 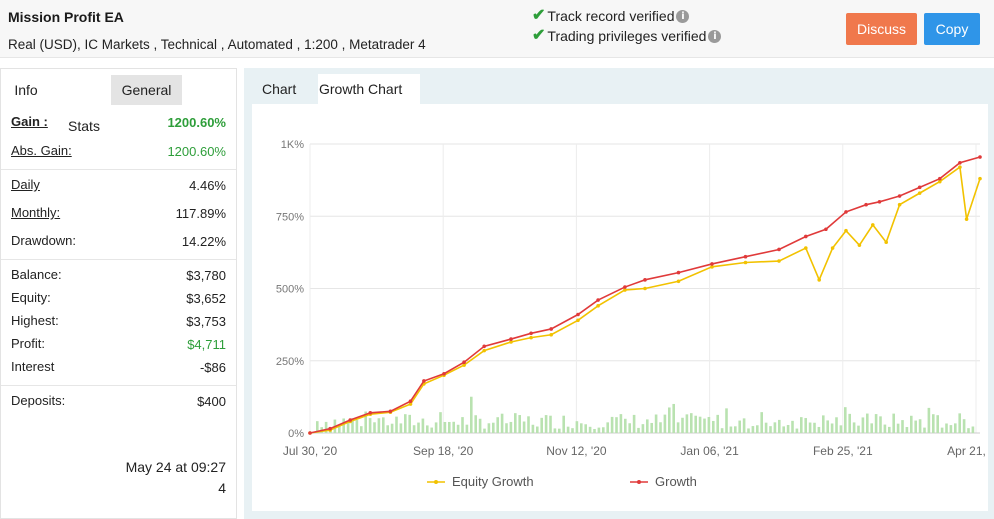 I want to click on stat-value: $4,711, so click(x=206, y=344).